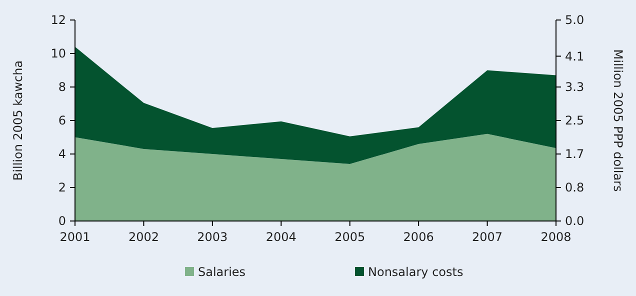  Describe the element at coordinates (556, 237) in the screenshot. I see `x-tick-label: 2008` at that location.